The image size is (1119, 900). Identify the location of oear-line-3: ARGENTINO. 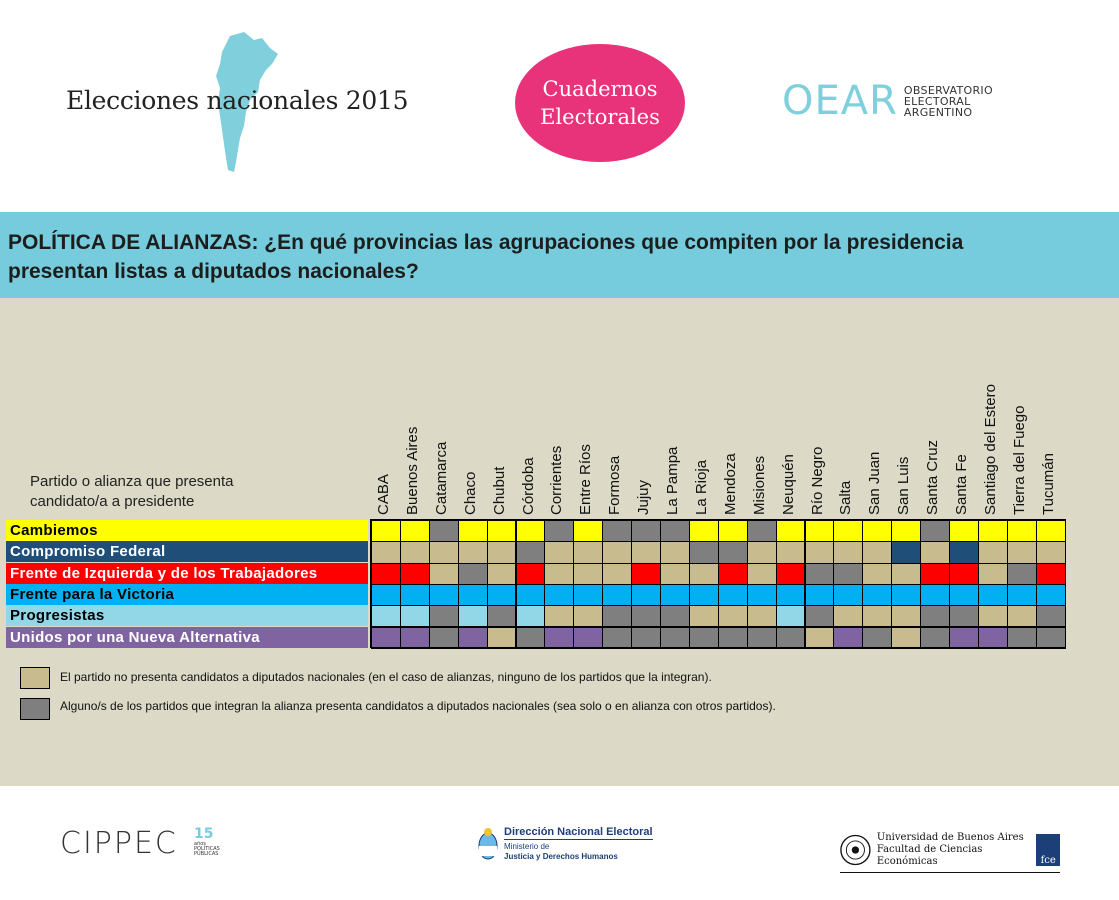
(938, 112).